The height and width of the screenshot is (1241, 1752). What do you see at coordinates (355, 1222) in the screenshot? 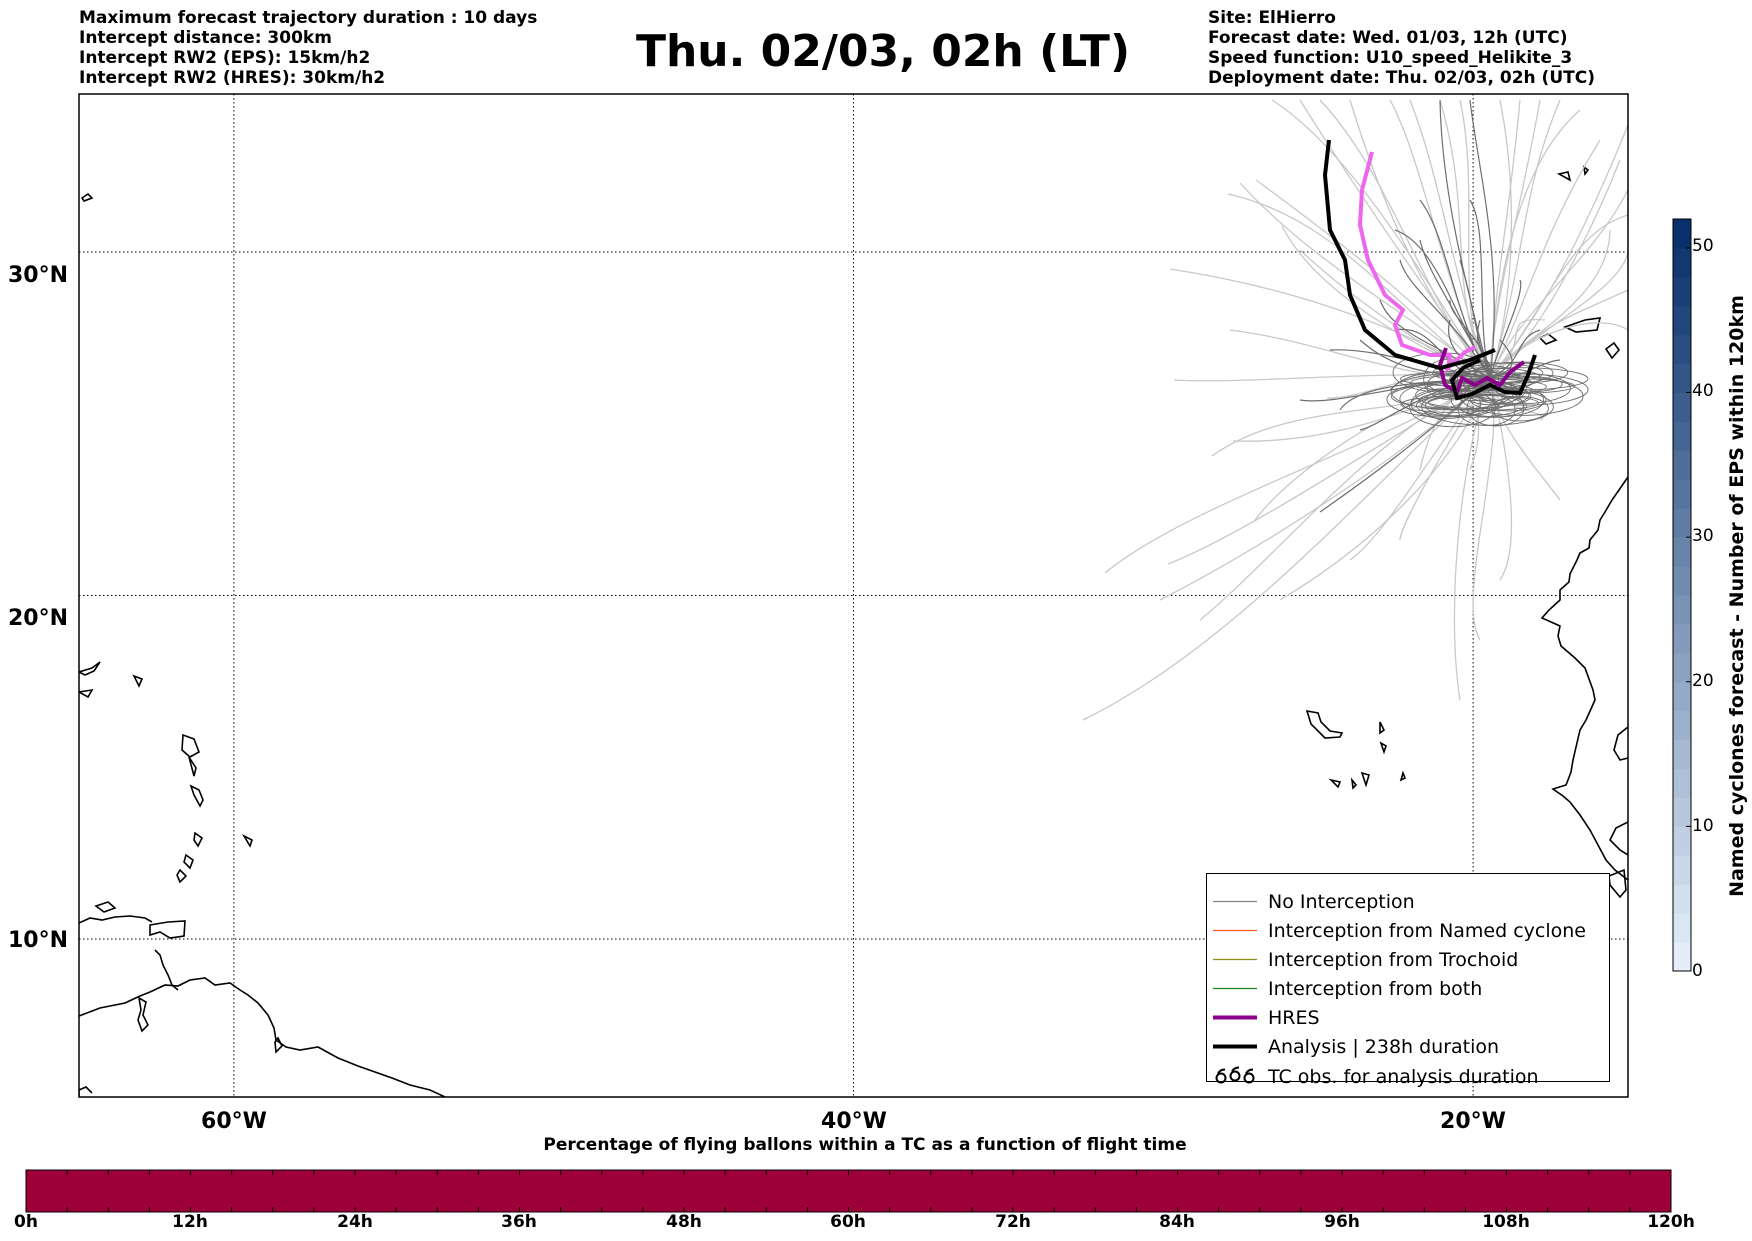
I see `bottom-tick-24h: 24h` at bounding box center [355, 1222].